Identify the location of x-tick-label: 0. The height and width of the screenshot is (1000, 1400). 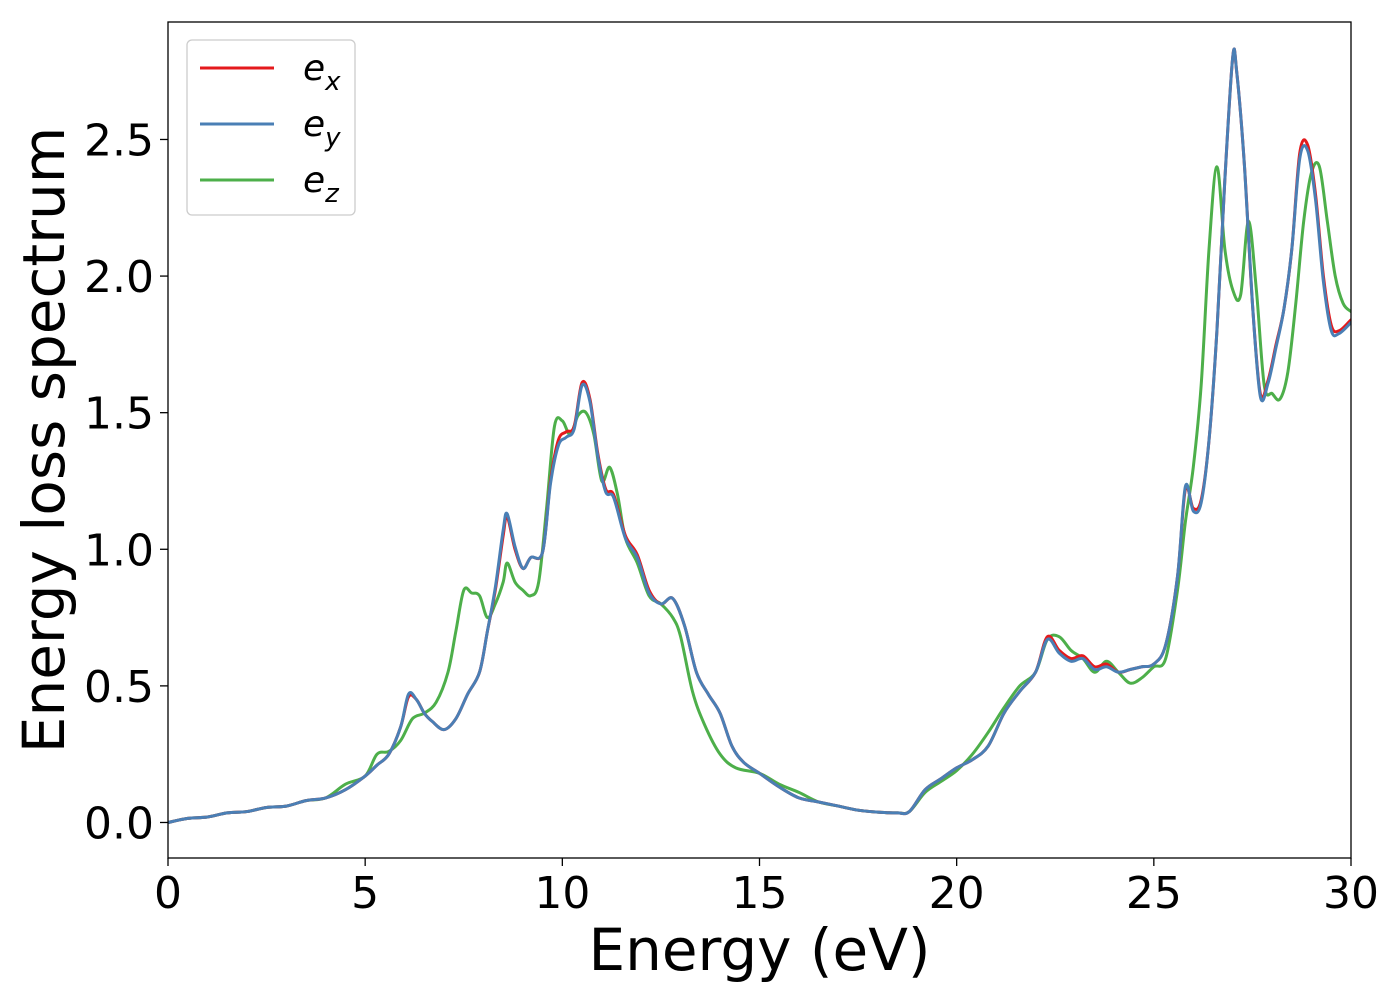
(168, 893).